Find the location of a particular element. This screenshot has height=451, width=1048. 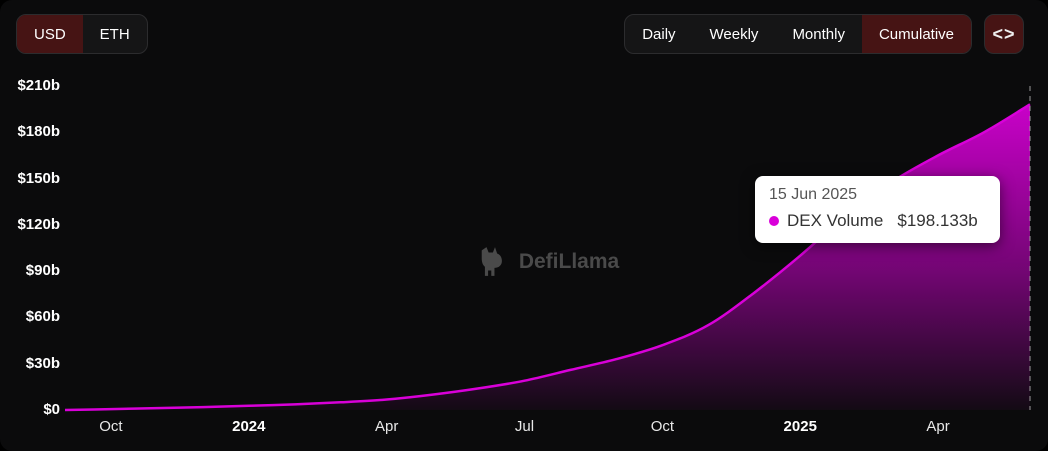

interval-cumulative-button: Cumulative is located at coordinates (916, 34).